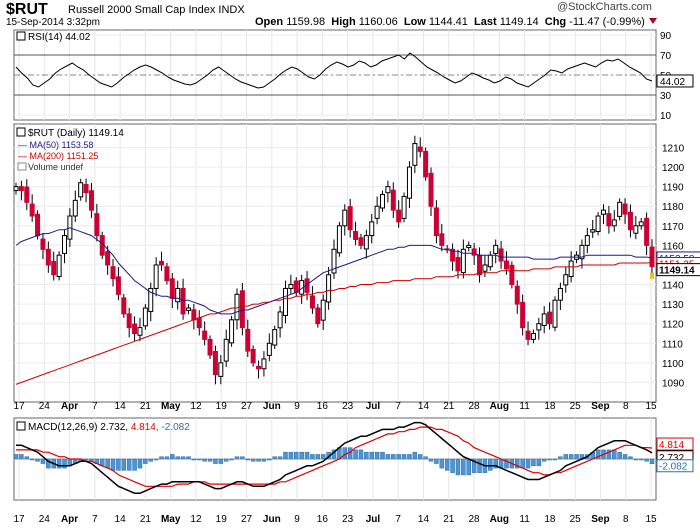 This screenshot has height=530, width=700. Describe the element at coordinates (651, 519) in the screenshot. I see `x-tick-label: 15` at that location.